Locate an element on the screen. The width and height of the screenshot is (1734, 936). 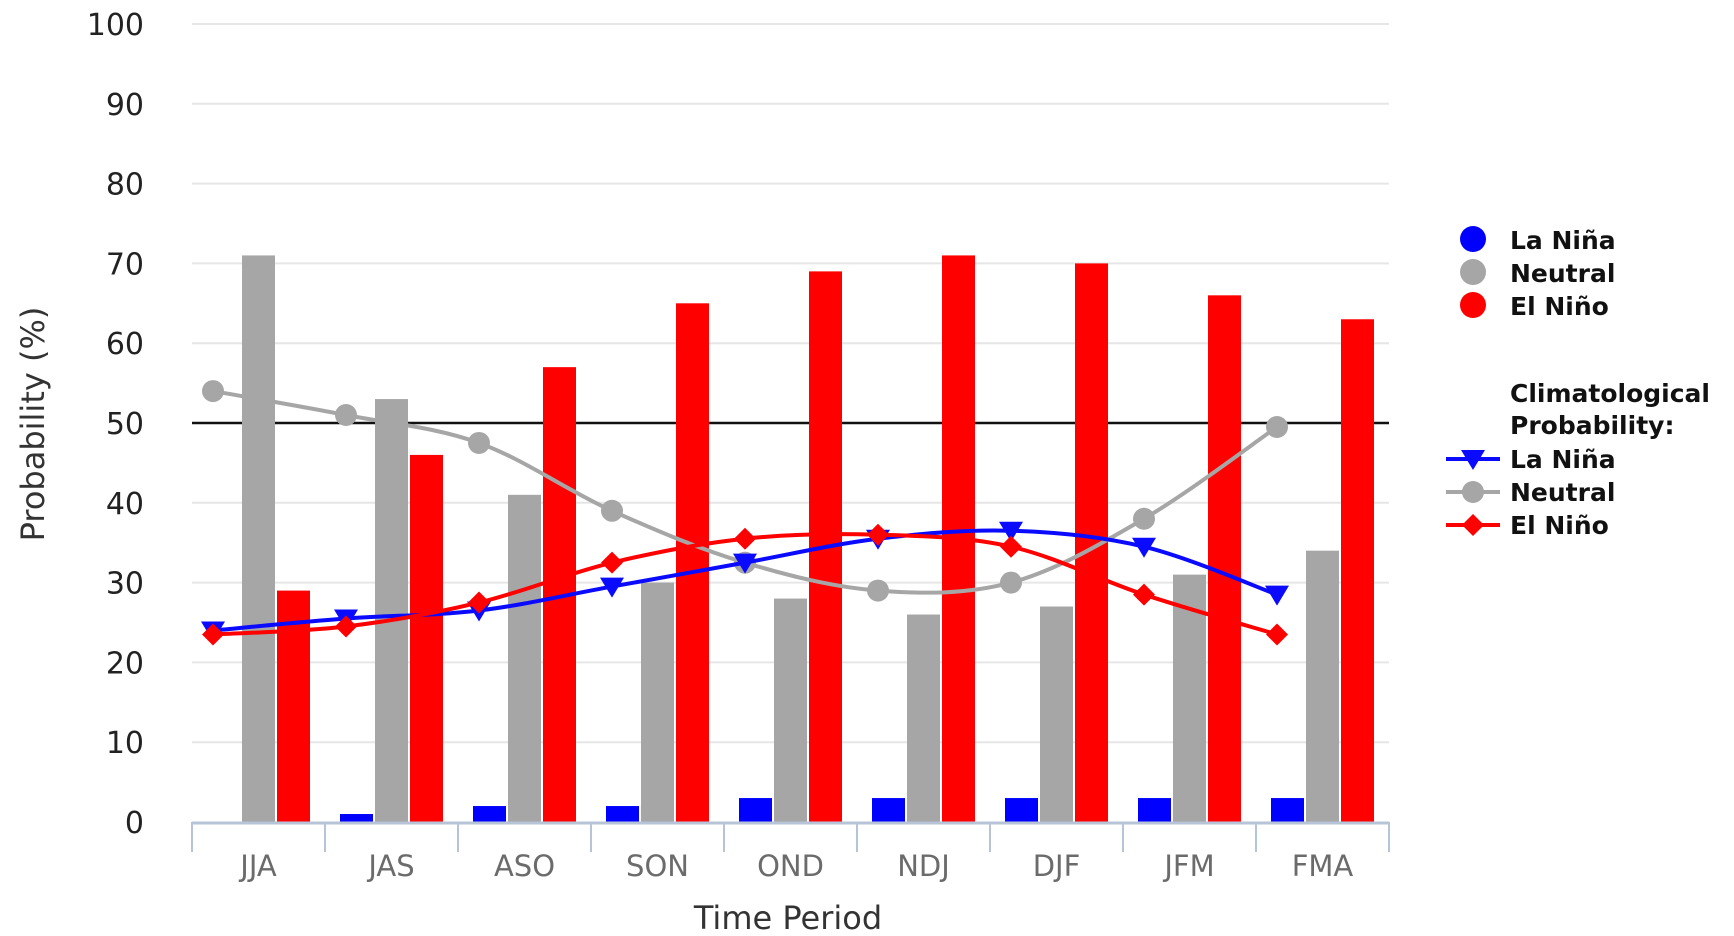
y-tick-label: 20 is located at coordinates (125, 663).